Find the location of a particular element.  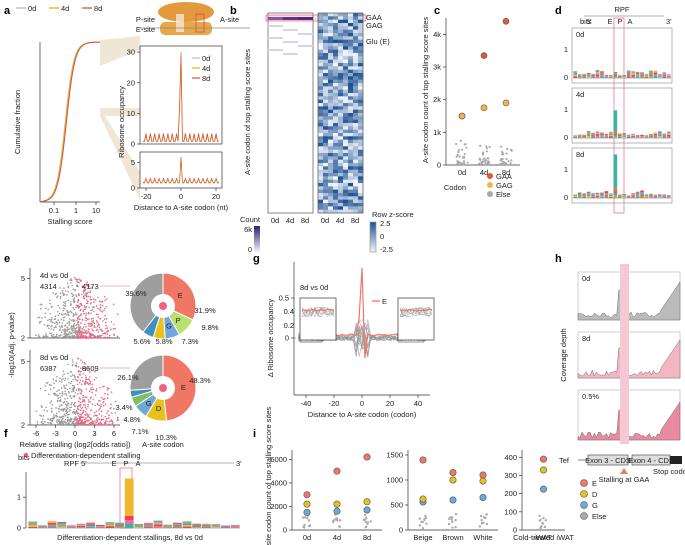

d-3prime: 3' is located at coordinates (669, 21).